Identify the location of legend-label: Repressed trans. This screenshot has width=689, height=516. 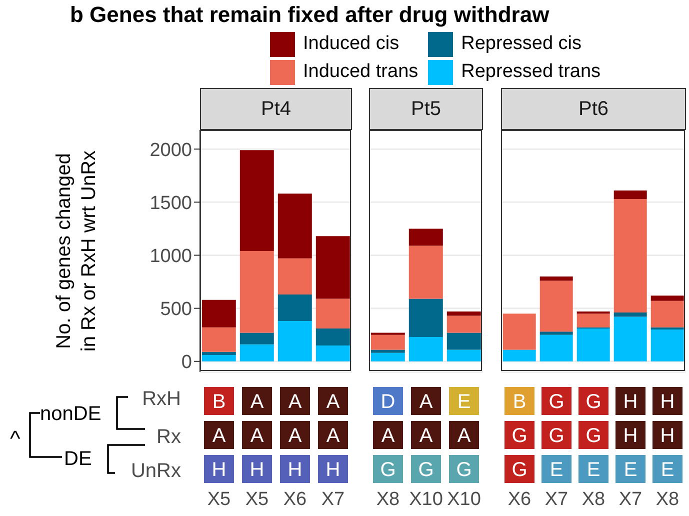
(531, 72).